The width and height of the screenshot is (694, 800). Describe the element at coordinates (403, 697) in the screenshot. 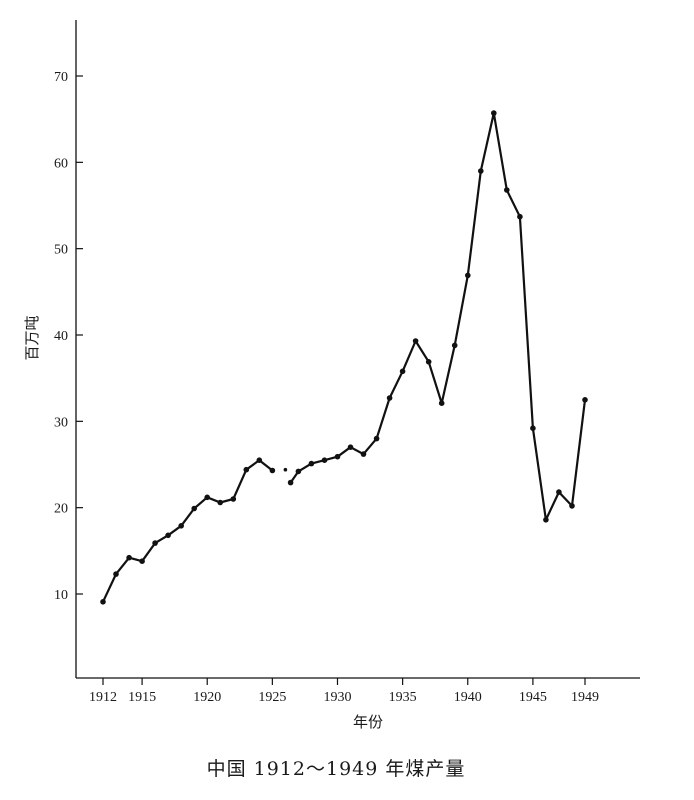

I see `x-tick-label: 1935` at that location.